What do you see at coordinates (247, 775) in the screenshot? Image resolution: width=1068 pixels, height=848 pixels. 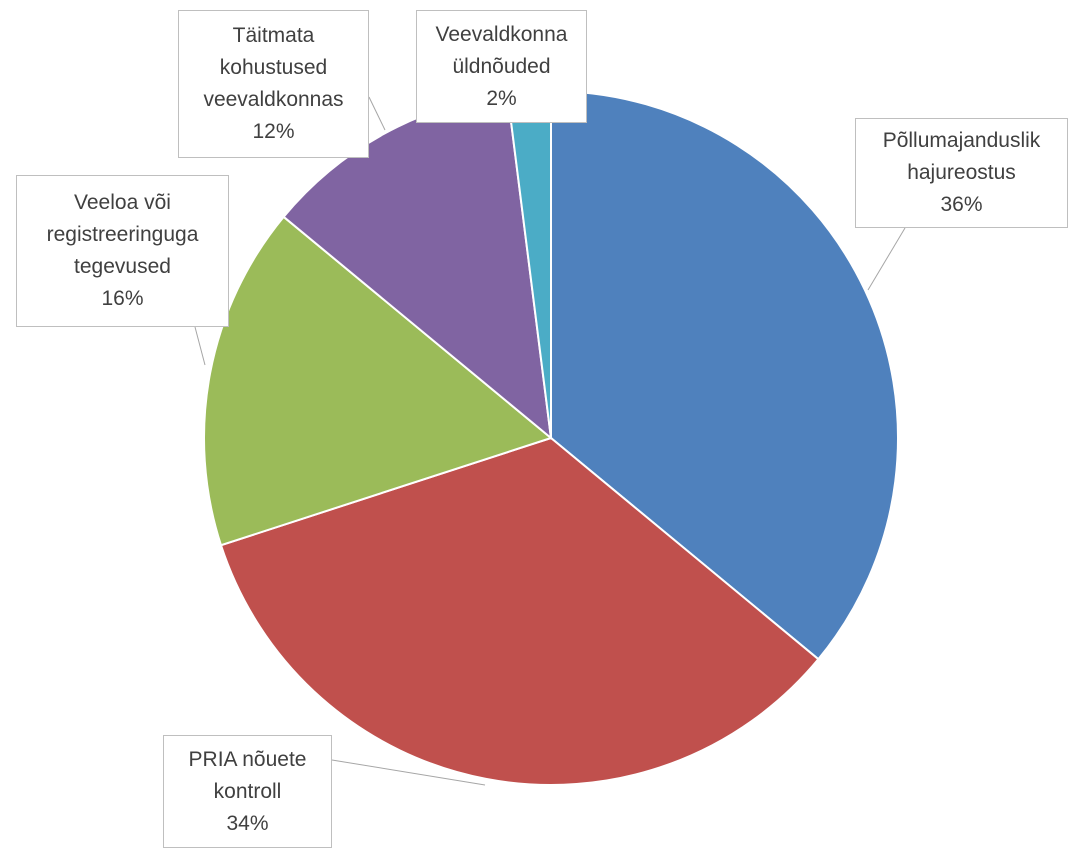 I see `category-label: PRIA nõuete kontroll` at bounding box center [247, 775].